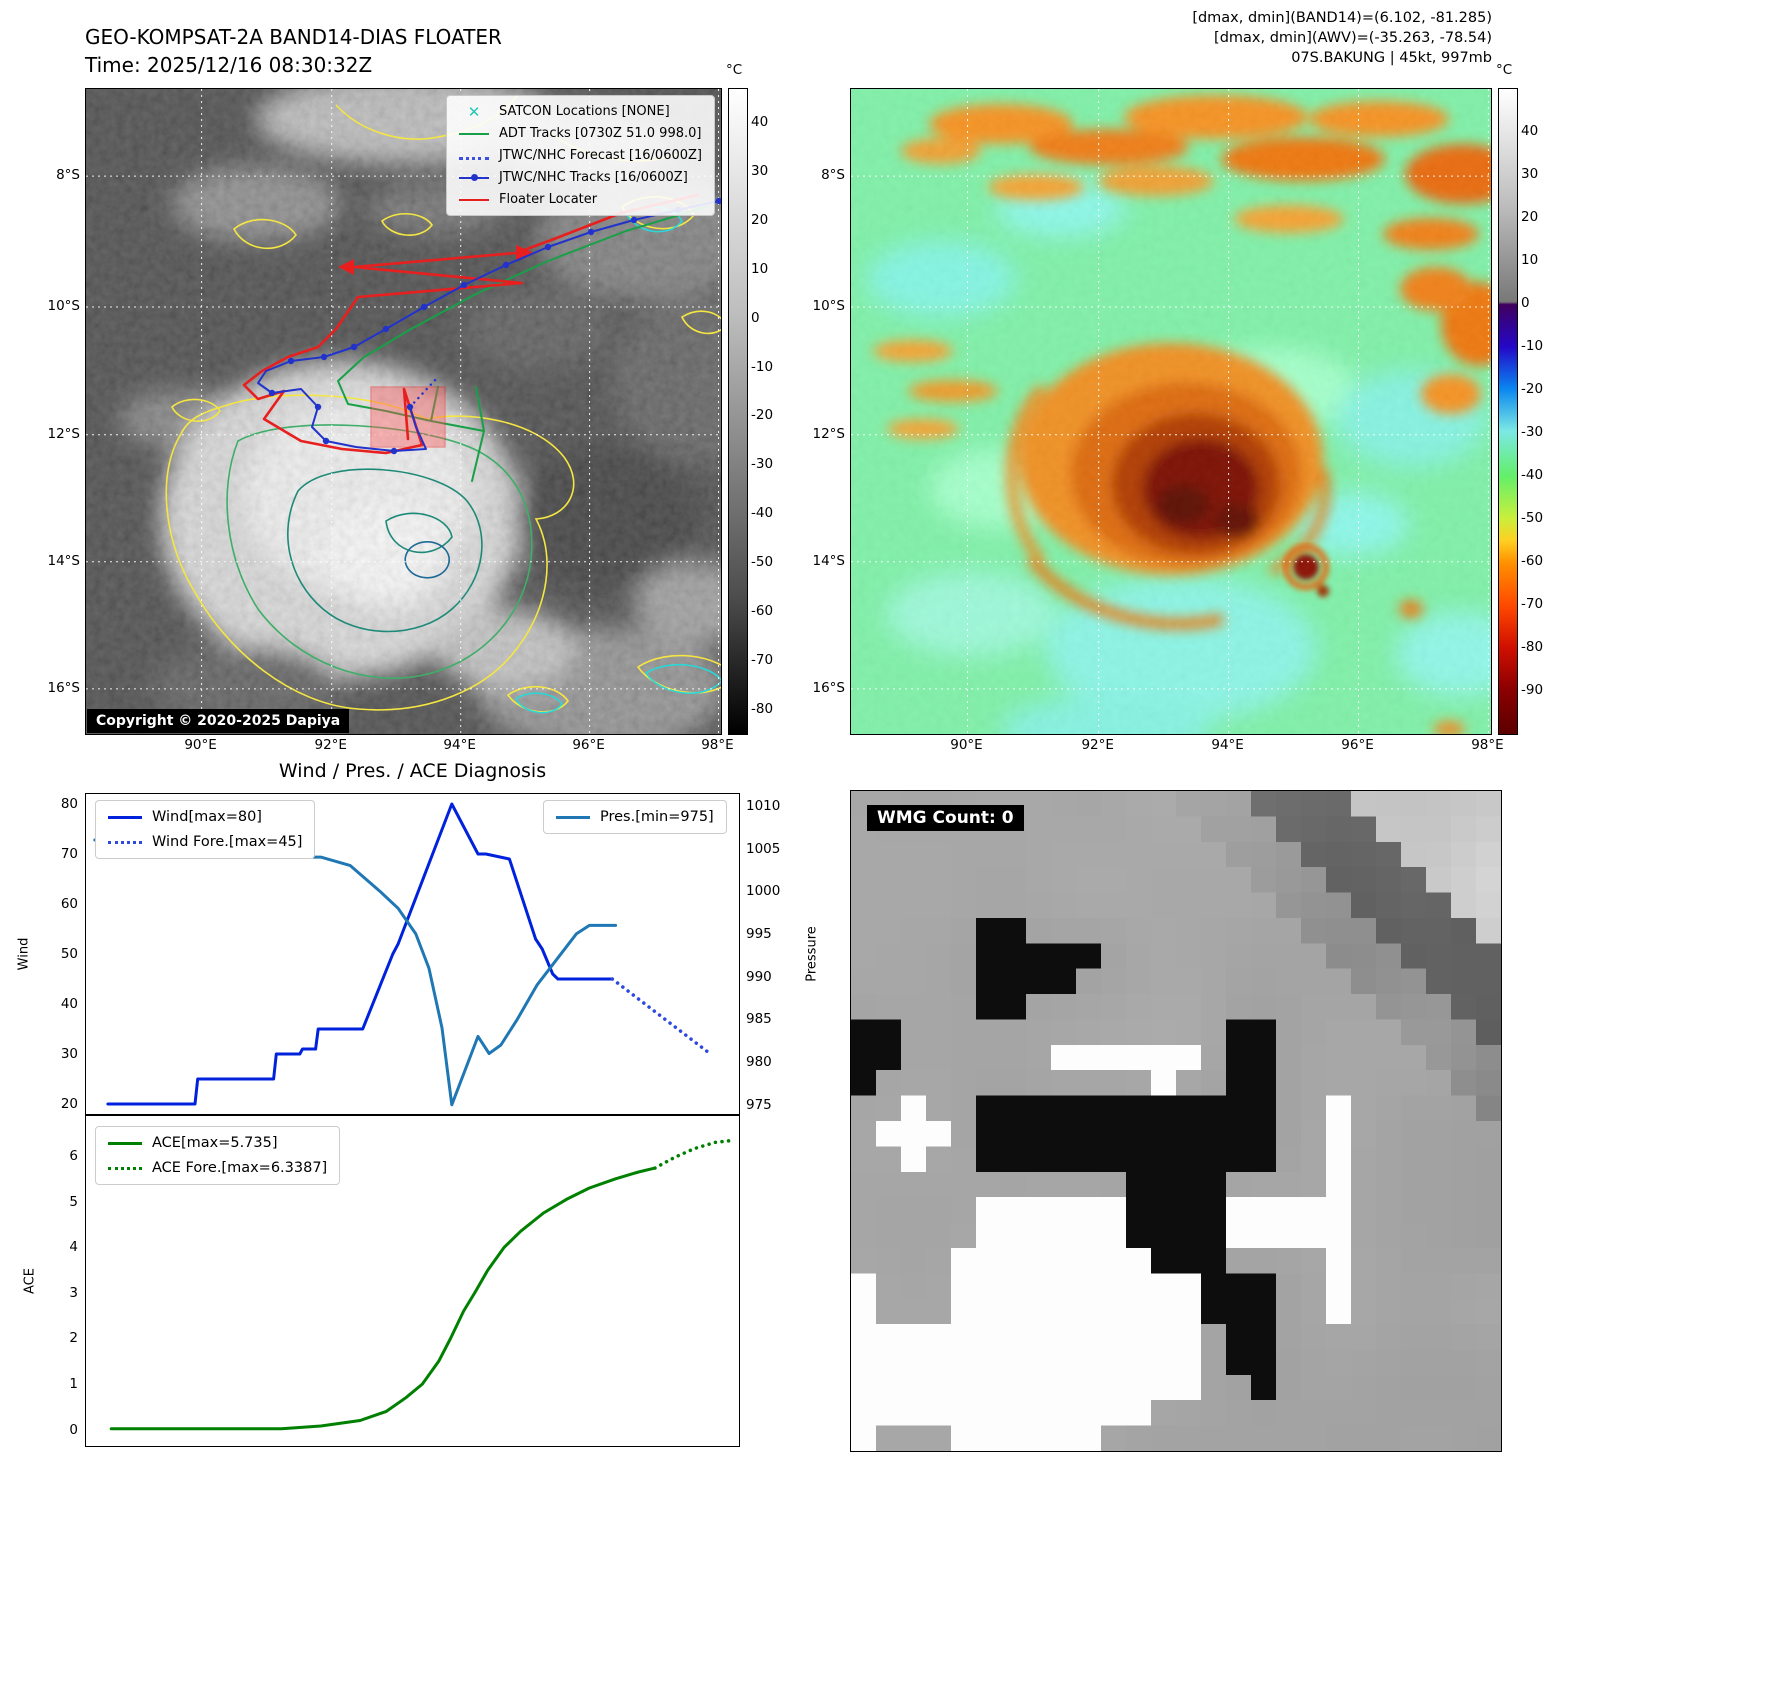  I want to click on awv-lon-axis: 90°E 92°E 94°E 96°E 98°E, so click(1176, 747).